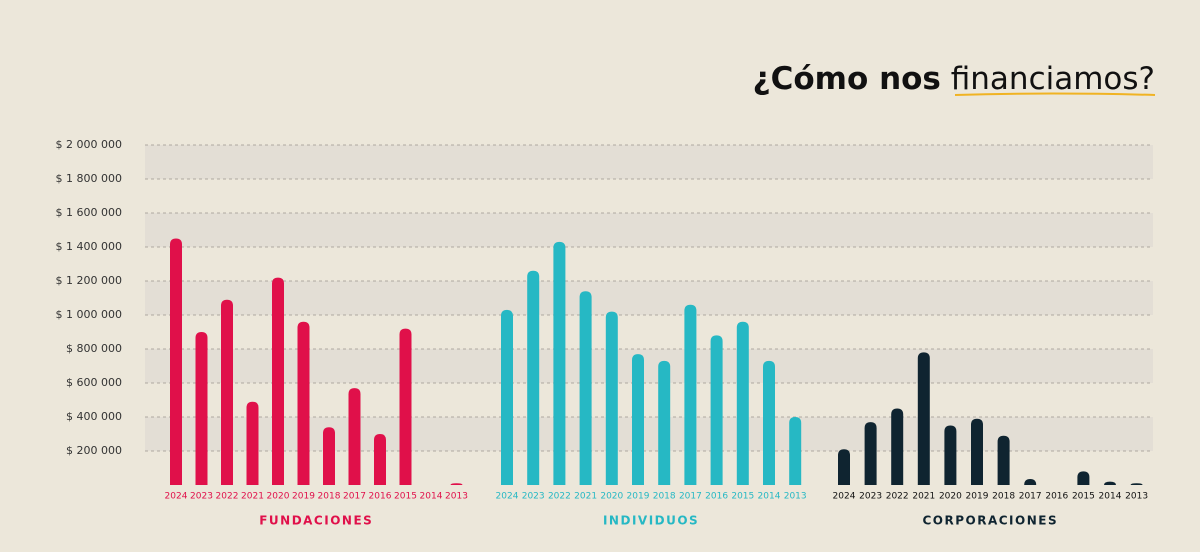 Image resolution: width=1200 pixels, height=552 pixels. I want to click on y-tick-label: $ 800 000, so click(94, 348).